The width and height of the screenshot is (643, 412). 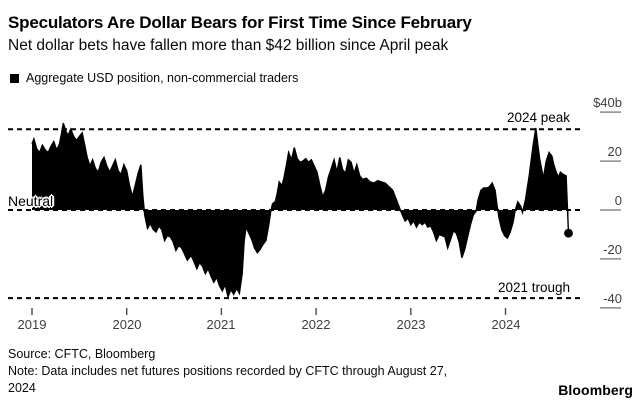 I want to click on bloomberg-logo: Bloomberg, so click(x=595, y=390).